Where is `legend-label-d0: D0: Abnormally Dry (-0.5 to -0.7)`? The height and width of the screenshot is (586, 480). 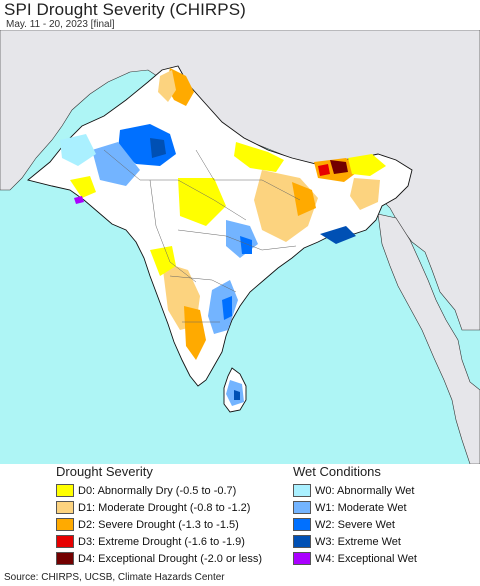
legend-label-d0: D0: Abnormally Dry (-0.5 to -0.7) is located at coordinates (157, 490).